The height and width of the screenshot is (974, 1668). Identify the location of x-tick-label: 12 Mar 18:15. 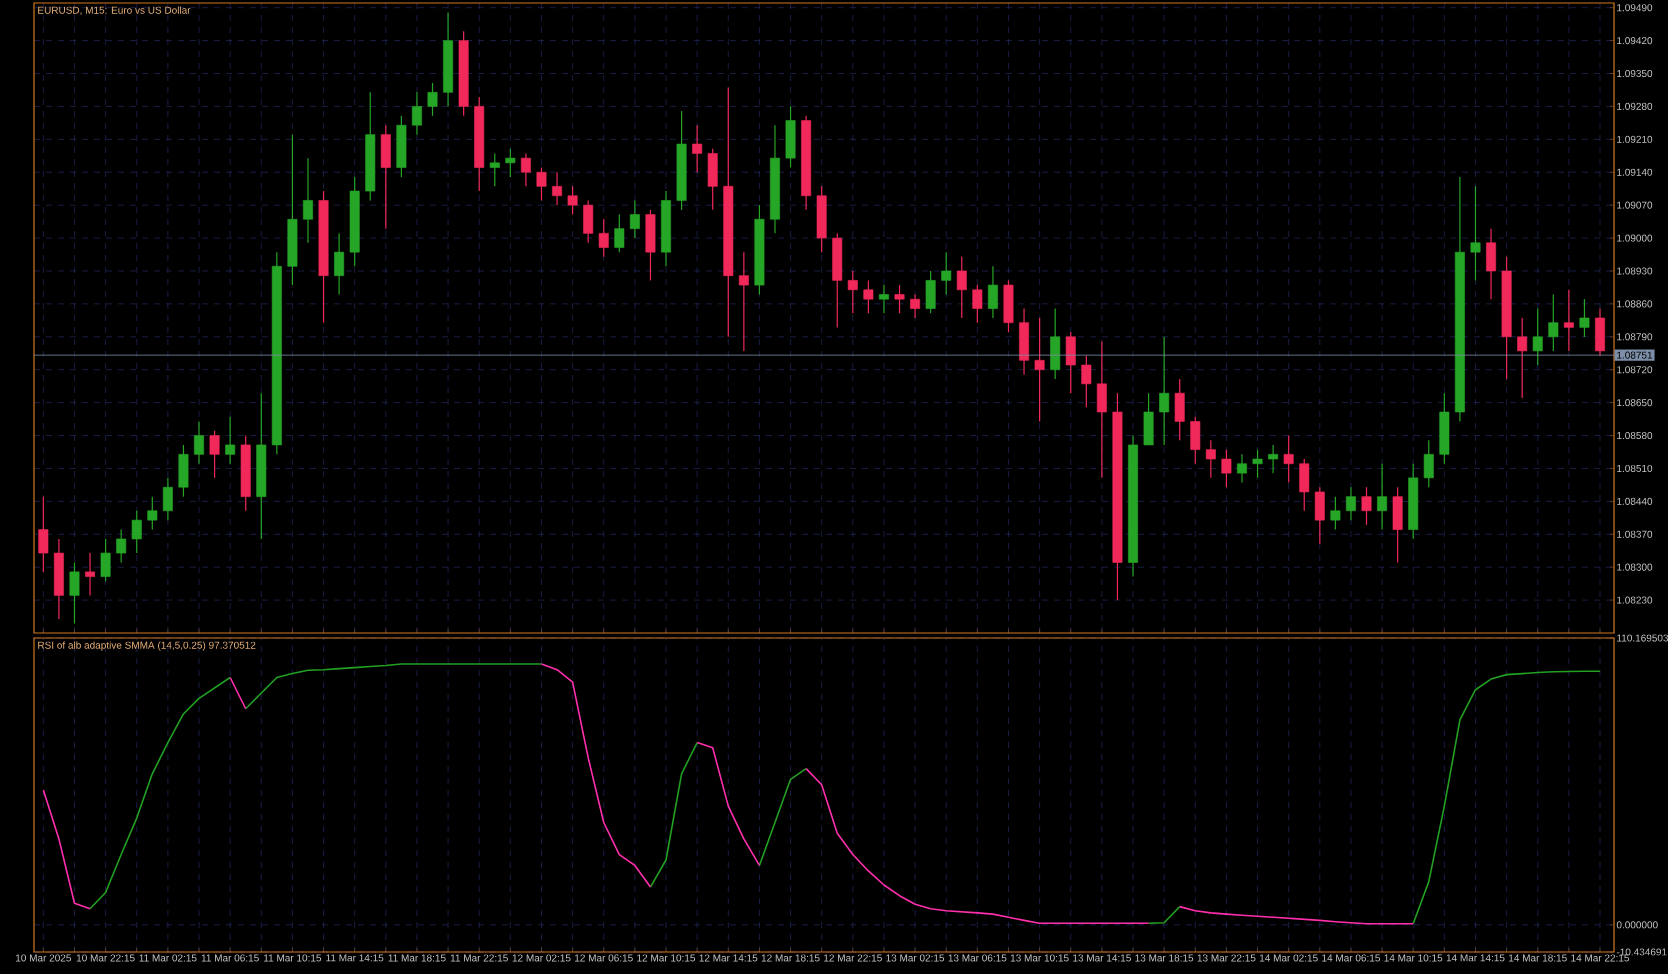
(790, 958).